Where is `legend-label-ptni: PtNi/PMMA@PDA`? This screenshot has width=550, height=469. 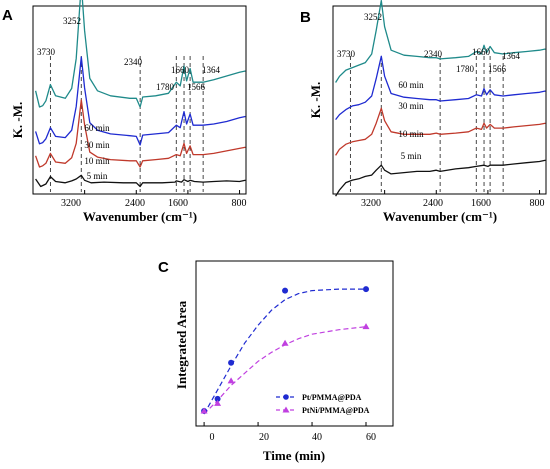
legend-label-ptni: PtNi/PMMA@PDA is located at coordinates (336, 410).